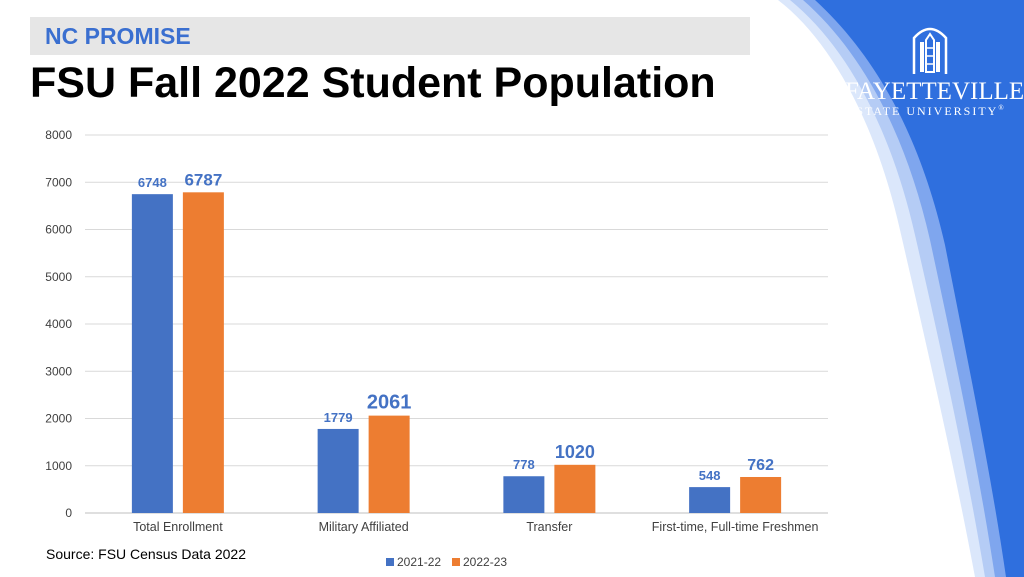 This screenshot has width=1024, height=577. Describe the element at coordinates (68, 513) in the screenshot. I see `y-tick-label: 0` at that location.